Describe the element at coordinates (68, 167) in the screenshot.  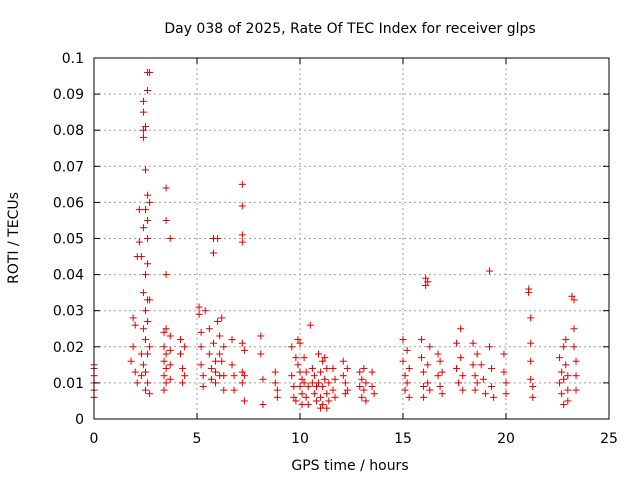
I see `y-tick-label: 0.07` at that location.